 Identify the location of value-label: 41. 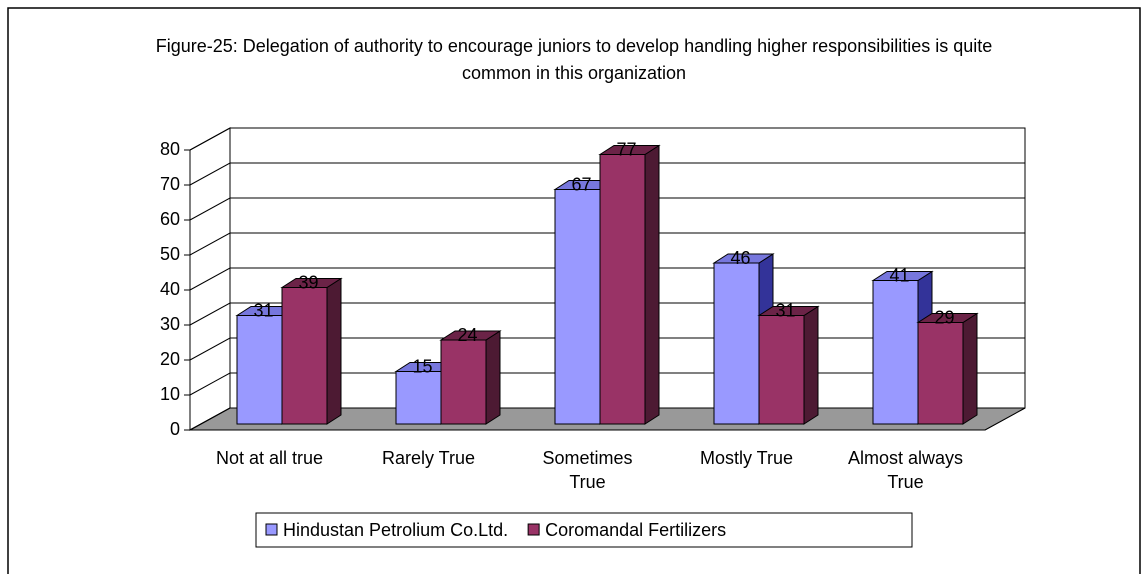
(899, 275).